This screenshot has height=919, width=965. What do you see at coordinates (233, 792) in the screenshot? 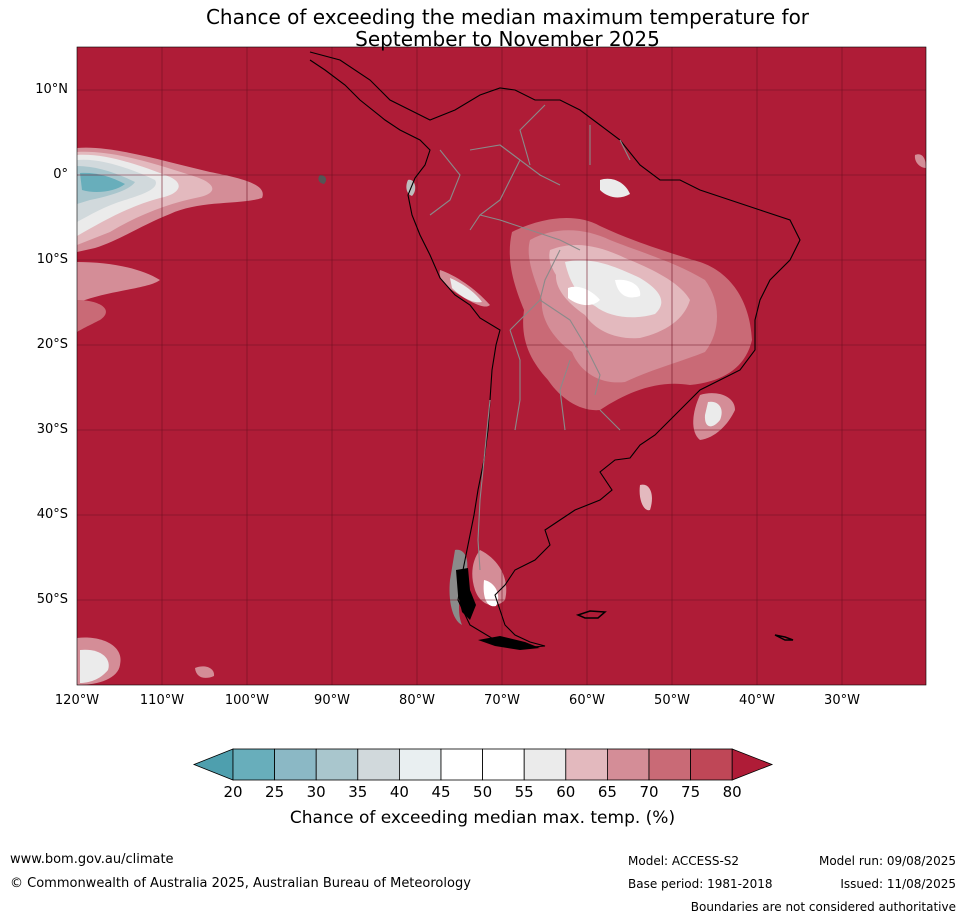
I see `colorbar-tick-label: 20` at bounding box center [233, 792].